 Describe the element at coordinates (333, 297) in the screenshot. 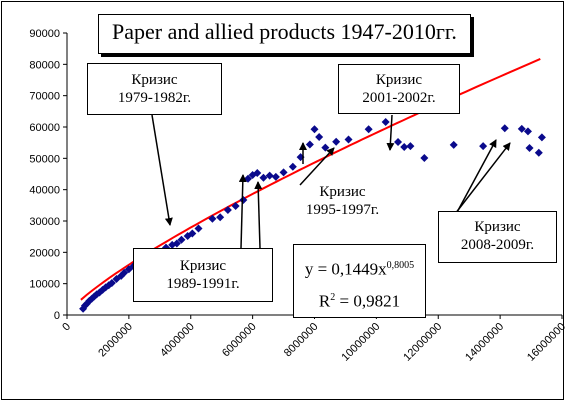

I see `r2-exponent: 2` at that location.